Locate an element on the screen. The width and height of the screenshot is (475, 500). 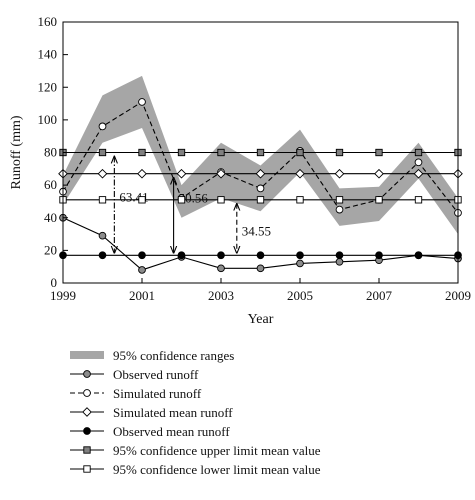
annotation-label-1: 50.56 is located at coordinates (194, 197).